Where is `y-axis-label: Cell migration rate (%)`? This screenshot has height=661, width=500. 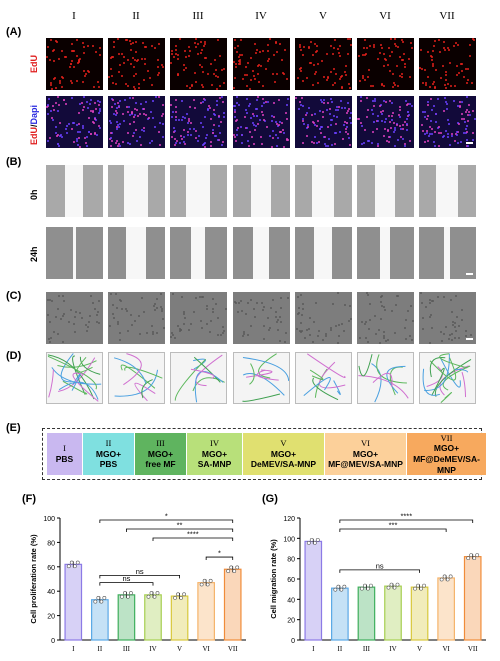 y-axis-label: Cell migration rate (%) is located at coordinates (273, 579).